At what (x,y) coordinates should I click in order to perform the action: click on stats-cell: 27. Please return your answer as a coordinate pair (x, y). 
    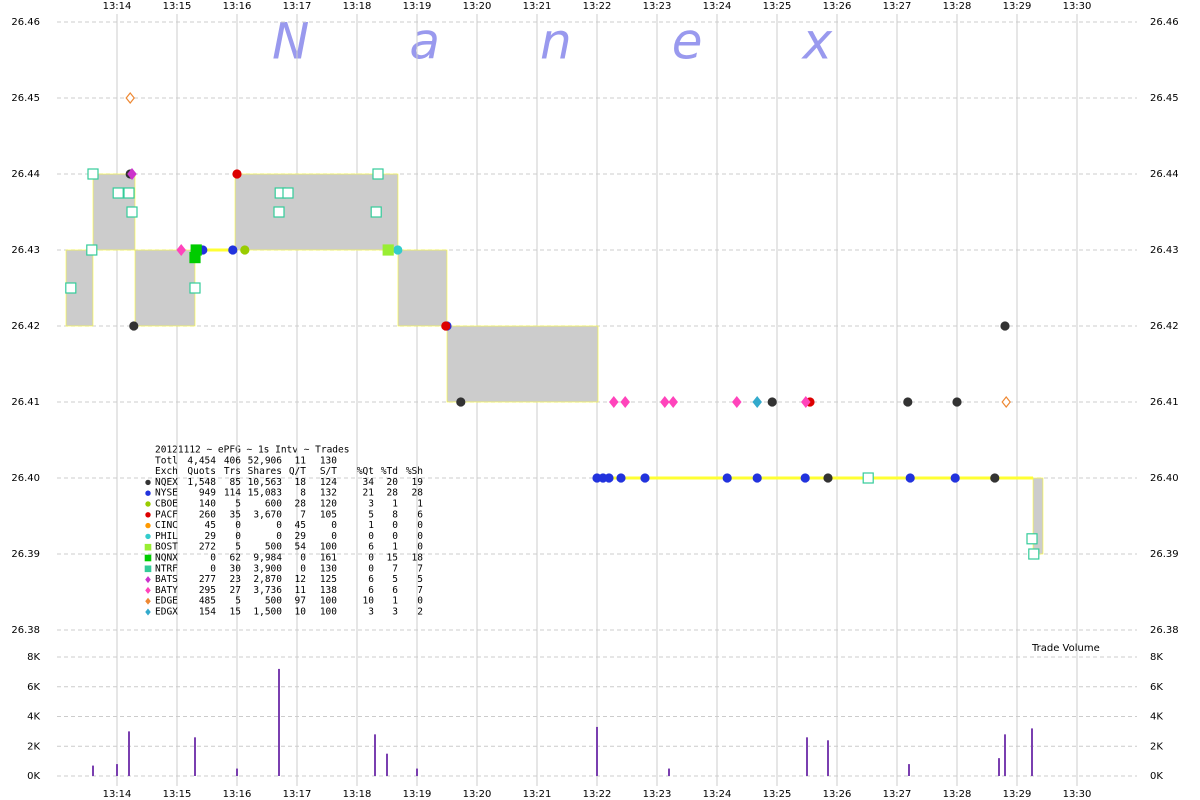
    Looking at the image, I should click on (235, 590).